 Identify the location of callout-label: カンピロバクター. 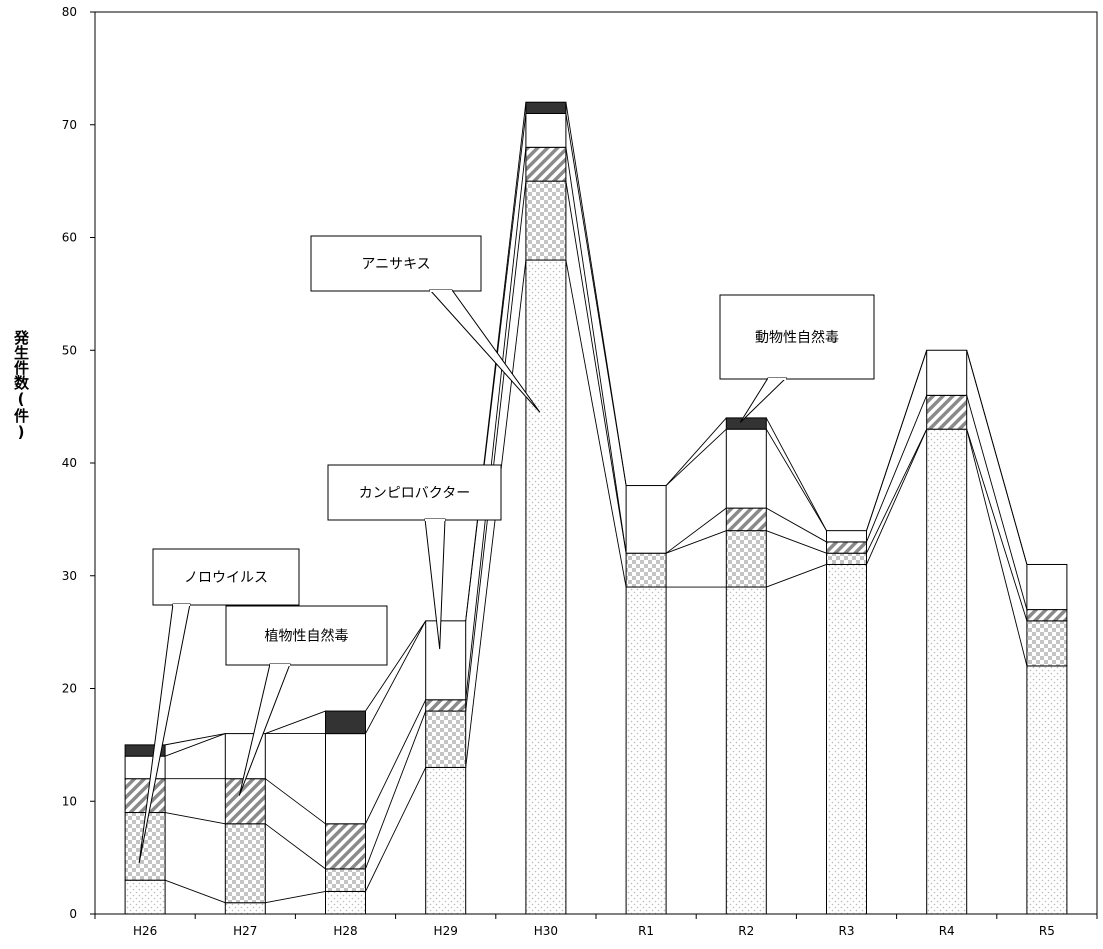
(414, 494).